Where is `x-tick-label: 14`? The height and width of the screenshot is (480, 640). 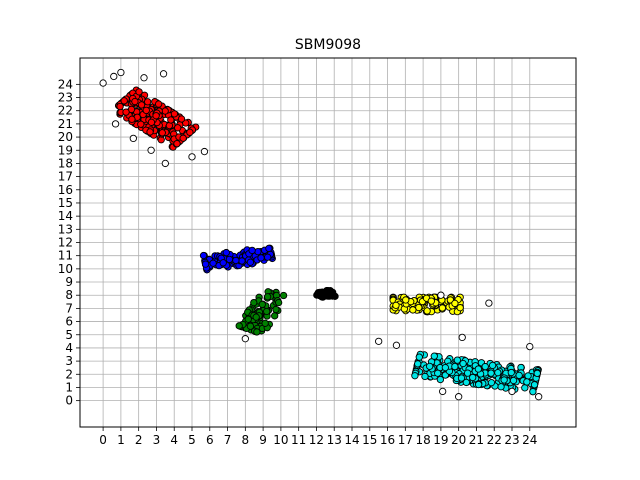 x-tick-label: 14 is located at coordinates (351, 440).